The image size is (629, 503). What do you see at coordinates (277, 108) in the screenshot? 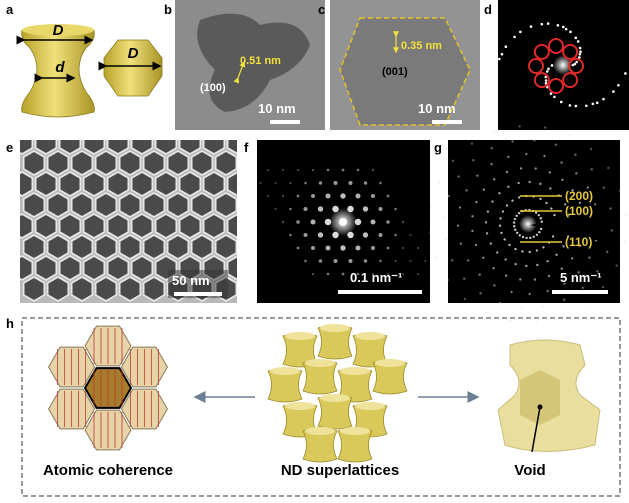
I see `scale-bar-label: 10 nm` at bounding box center [277, 108].